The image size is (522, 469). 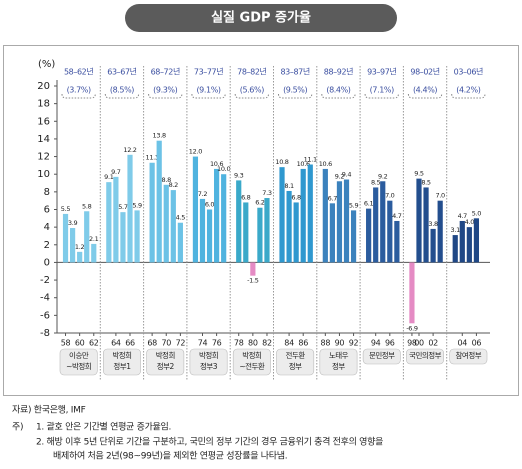 What do you see at coordinates (80, 247) in the screenshot?
I see `value-label: 1.2` at bounding box center [80, 247].